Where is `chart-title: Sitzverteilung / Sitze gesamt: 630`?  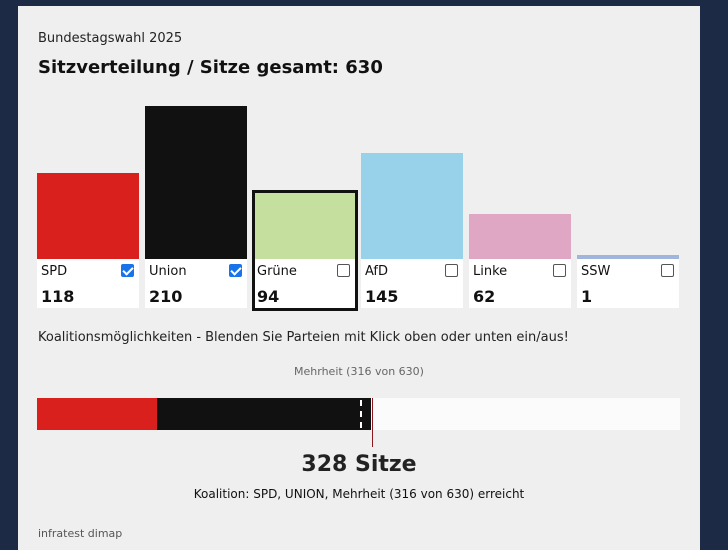 chart-title: Sitzverteilung / Sitze gesamt: 630 is located at coordinates (210, 67).